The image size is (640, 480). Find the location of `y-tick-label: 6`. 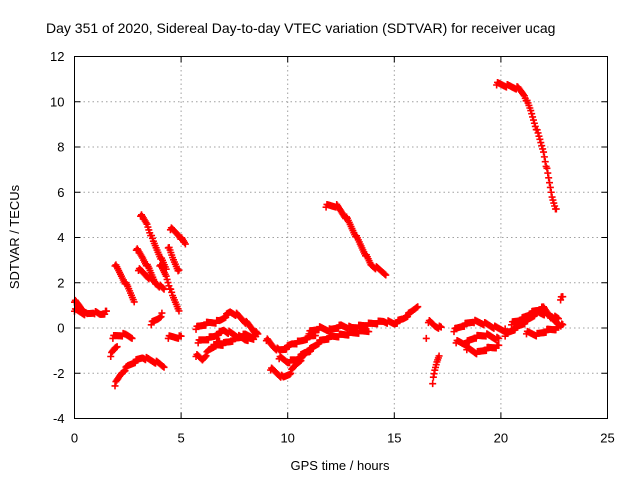

y-tick-label: 6 is located at coordinates (60, 192).